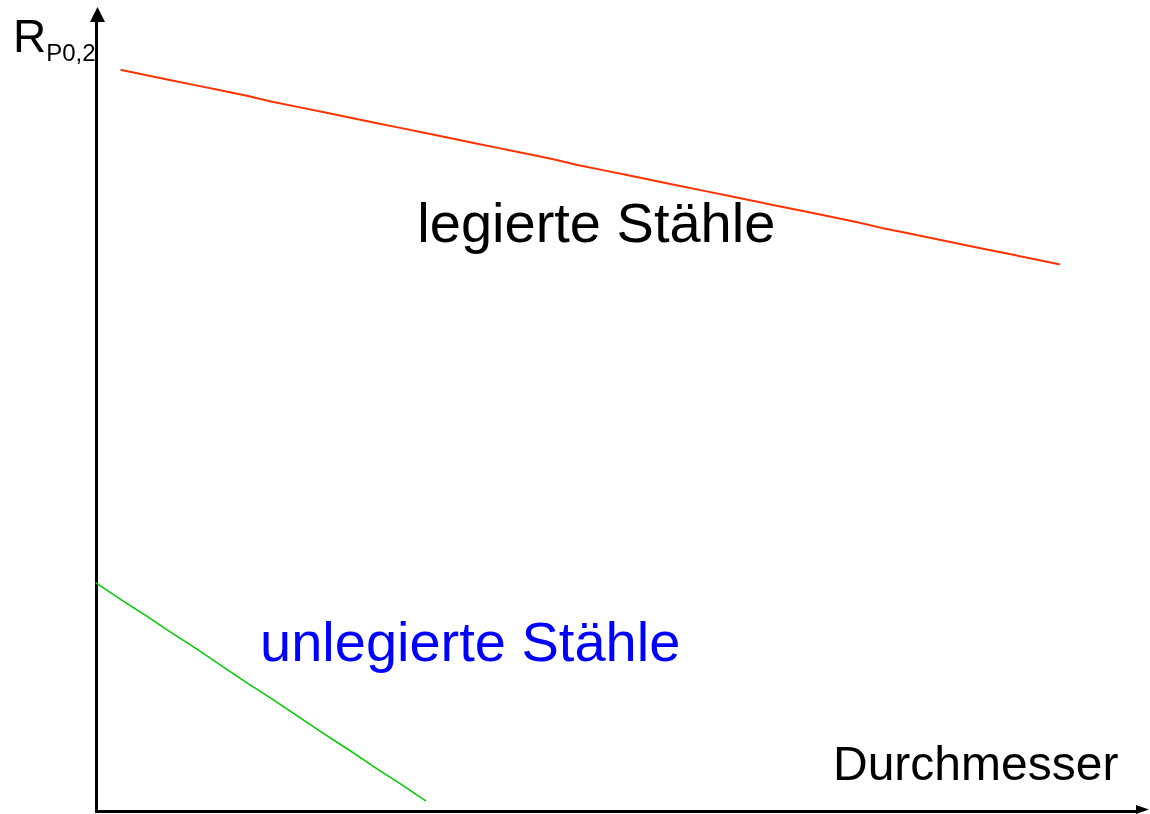  Describe the element at coordinates (54, 38) in the screenshot. I see `y-axis-title: R$_{P0,2}$` at that location.